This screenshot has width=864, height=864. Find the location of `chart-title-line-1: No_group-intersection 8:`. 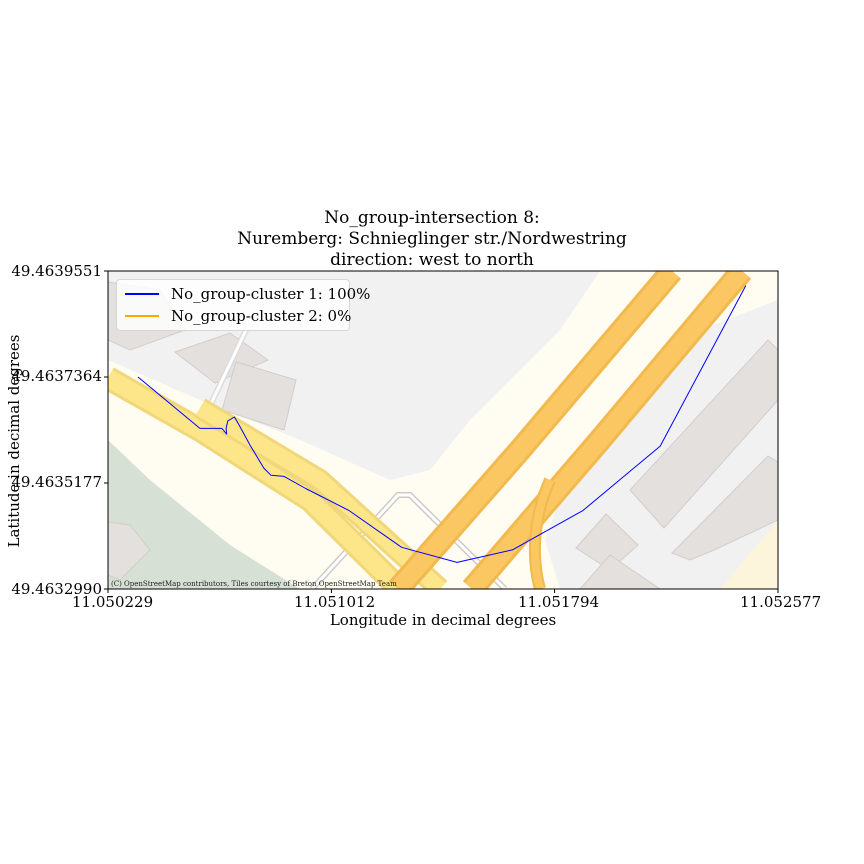

chart-title-line-1: No_group-intersection 8: is located at coordinates (432, 218).